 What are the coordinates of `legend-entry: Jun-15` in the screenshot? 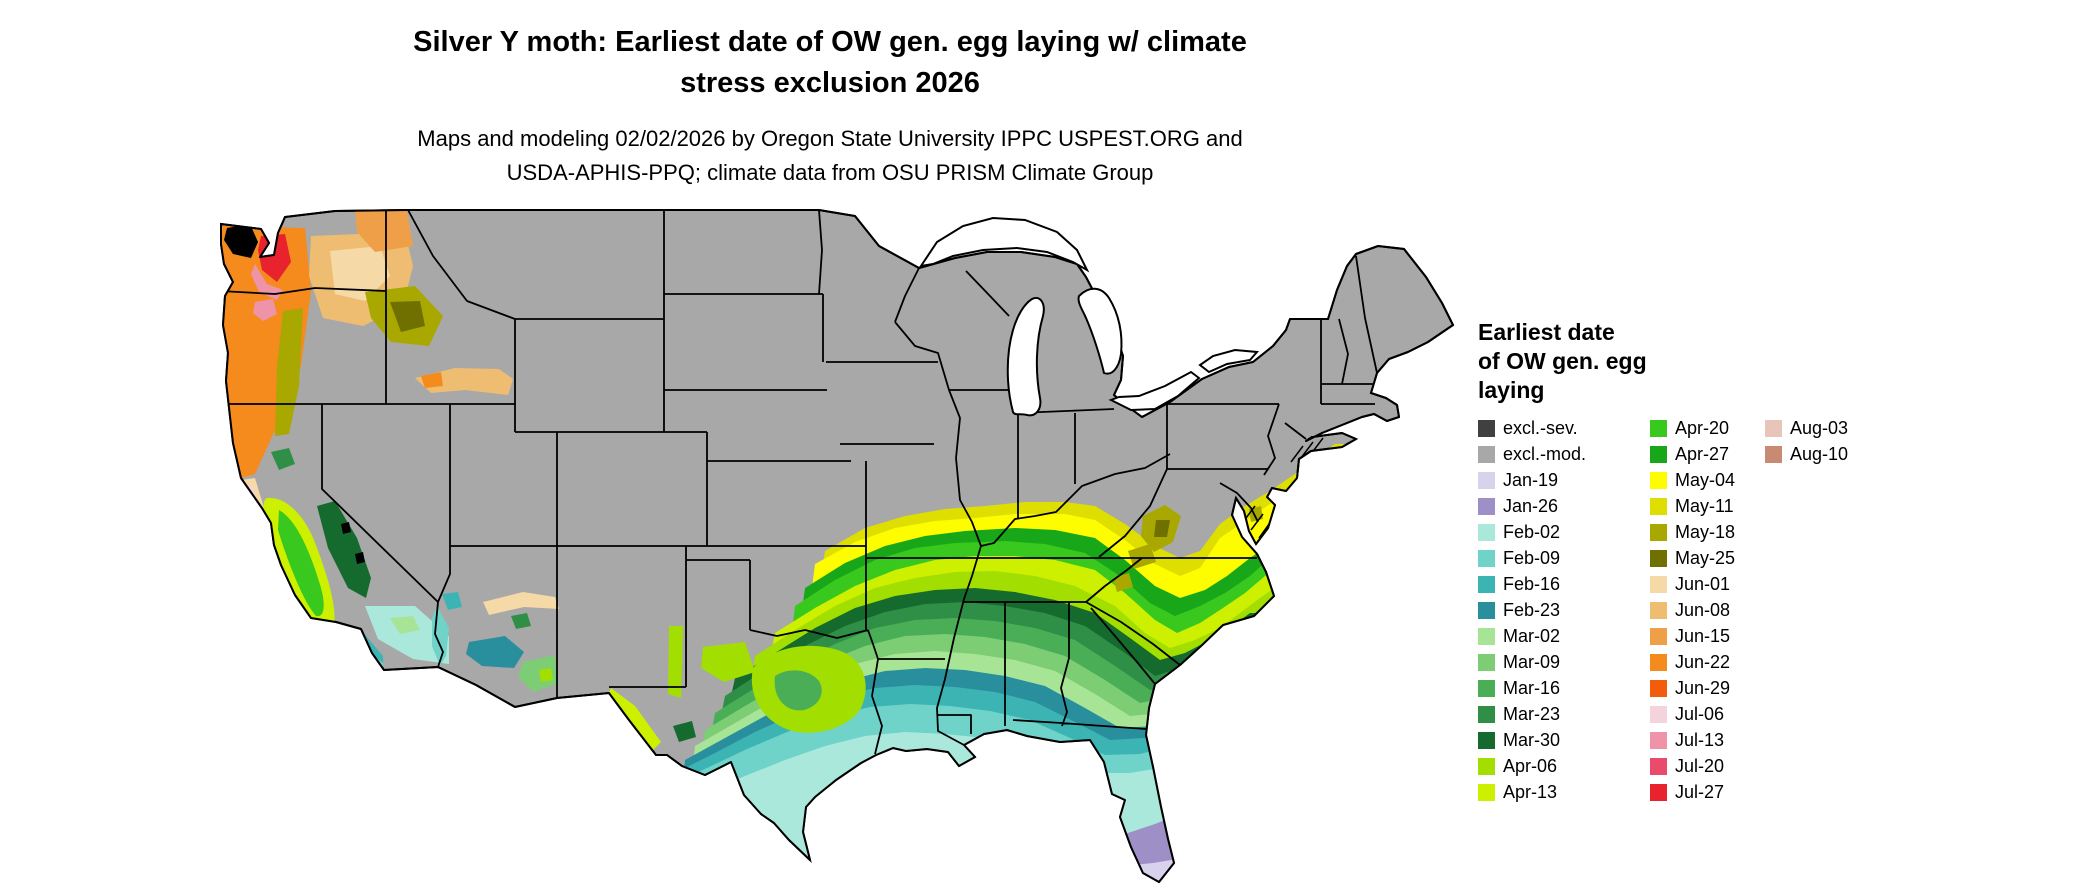 It's located at (1707, 636).